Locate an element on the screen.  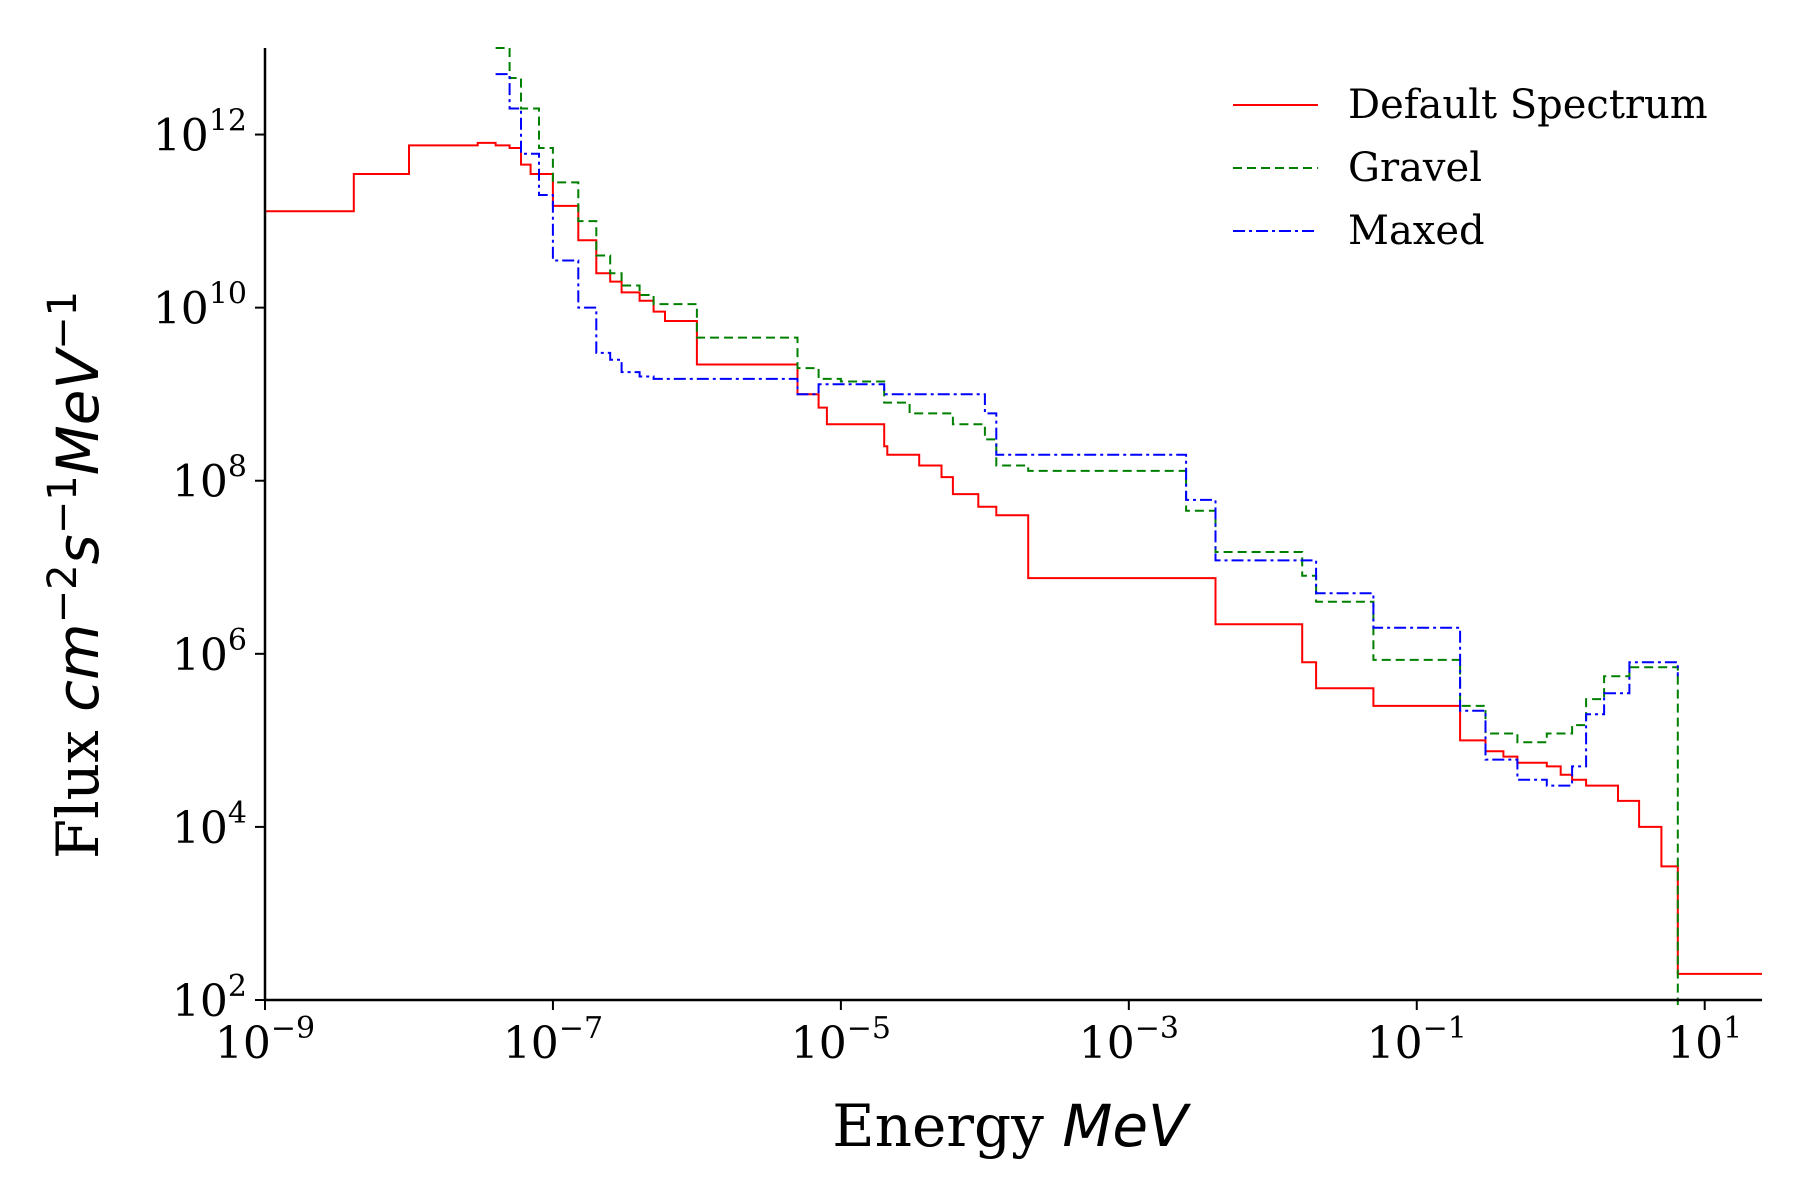
x-tick-label-4: 10⁻¹ is located at coordinates (1417, 1040).